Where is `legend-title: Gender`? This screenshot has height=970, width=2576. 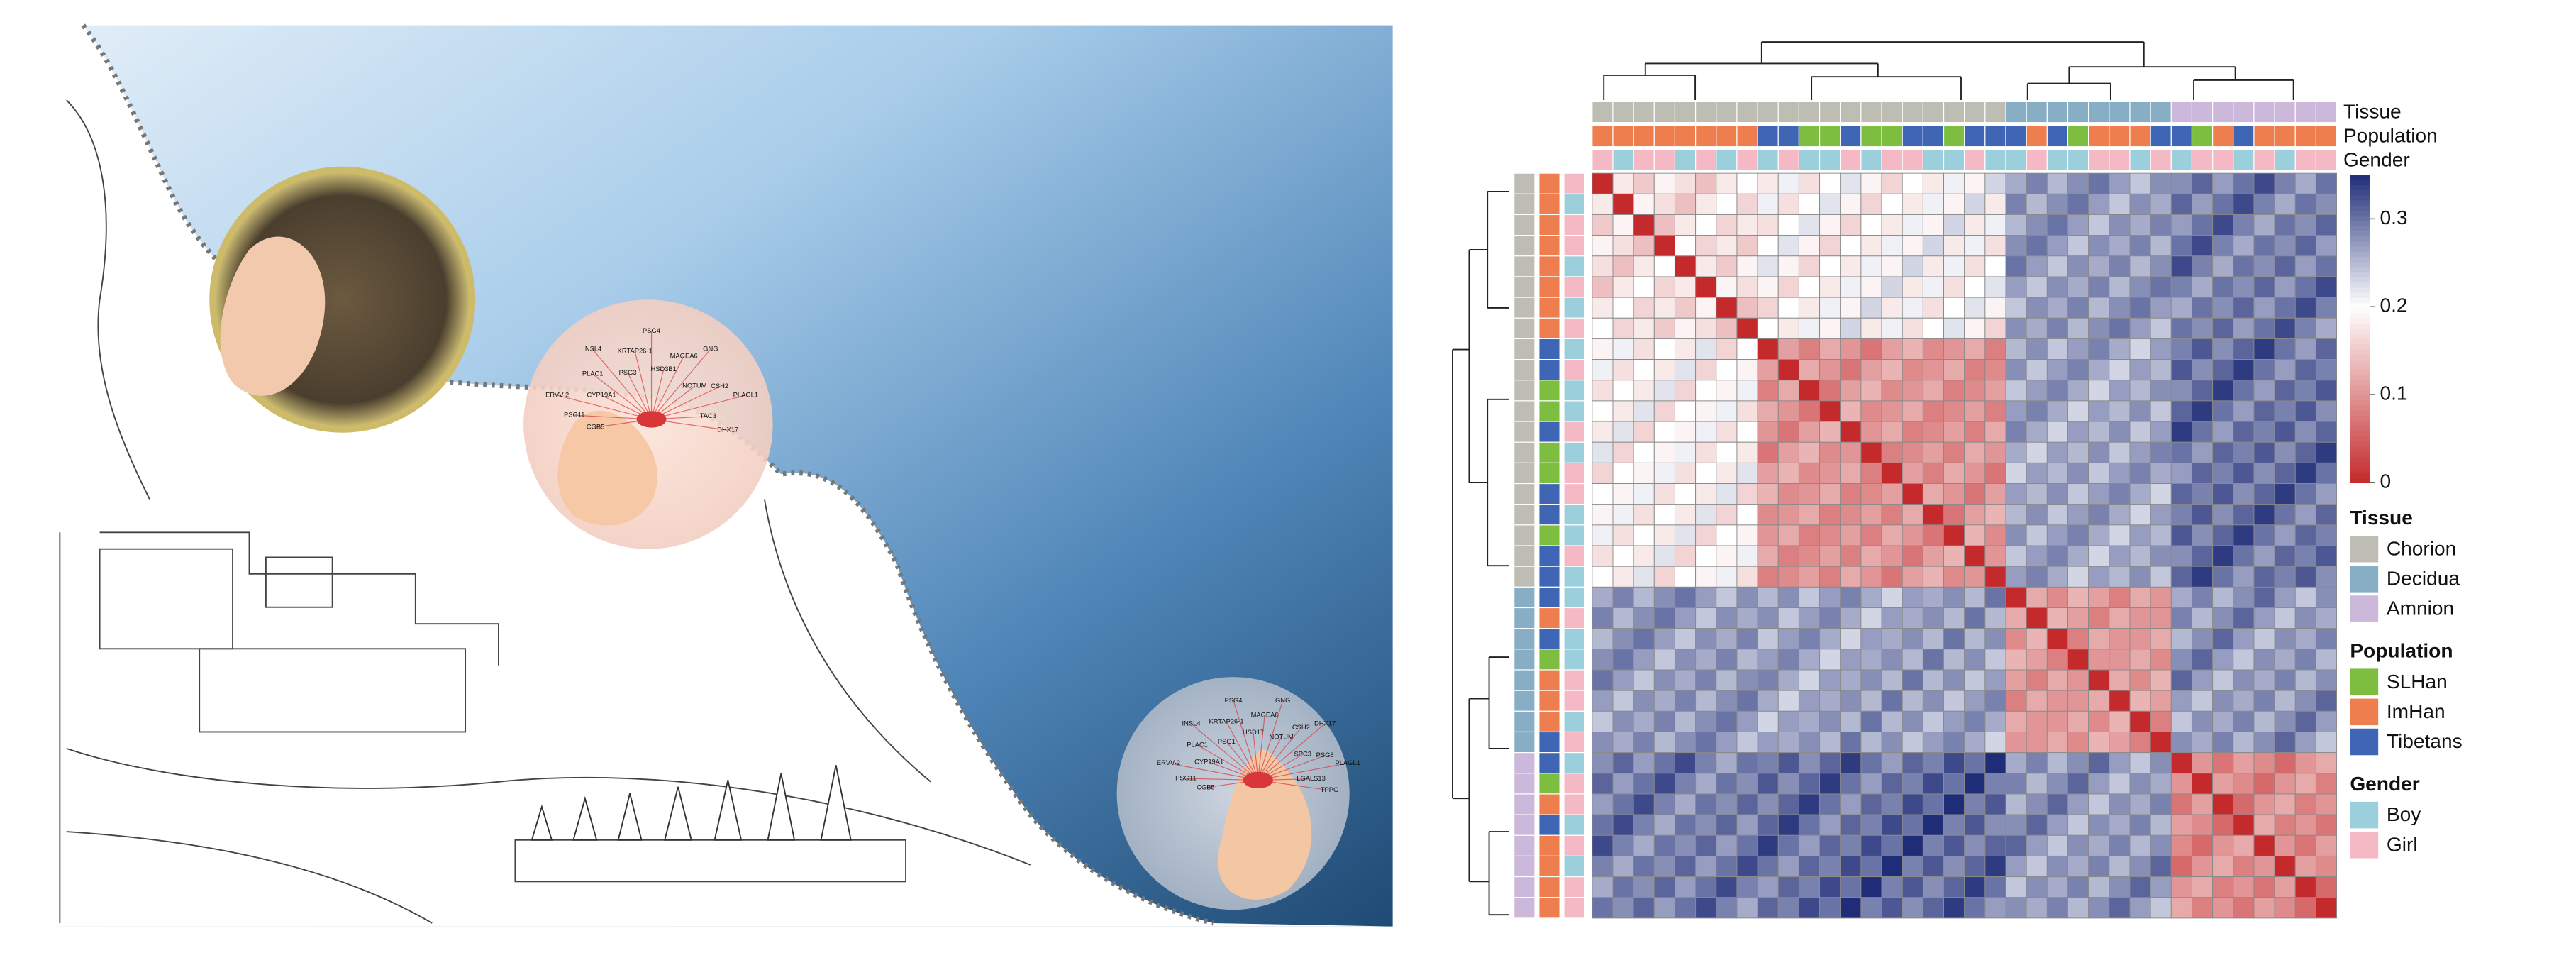 legend-title: Gender is located at coordinates (2384, 784).